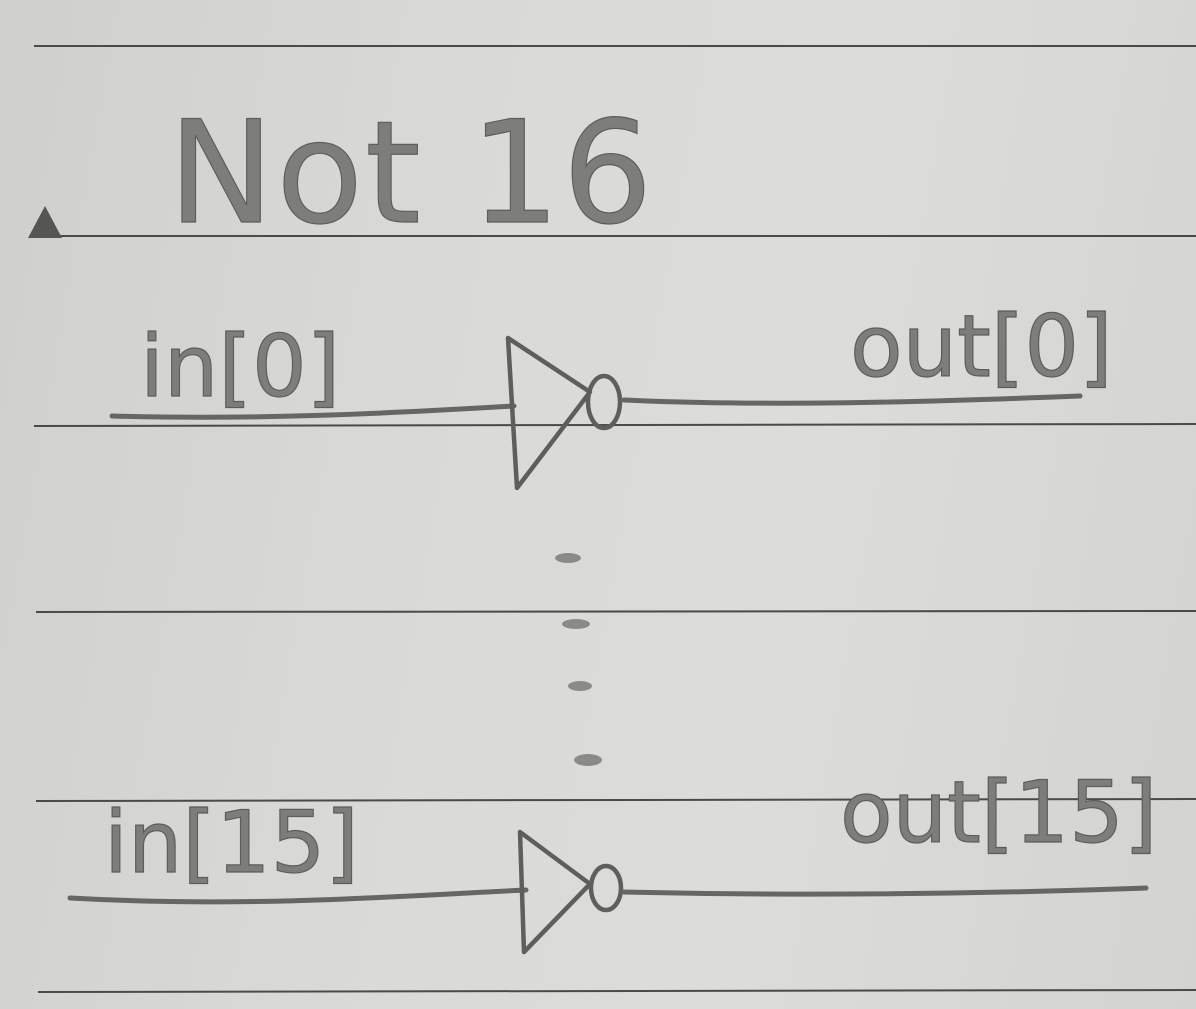 The height and width of the screenshot is (1009, 1196). Describe the element at coordinates (240, 367) in the screenshot. I see `input-label-0: in[0]` at that location.